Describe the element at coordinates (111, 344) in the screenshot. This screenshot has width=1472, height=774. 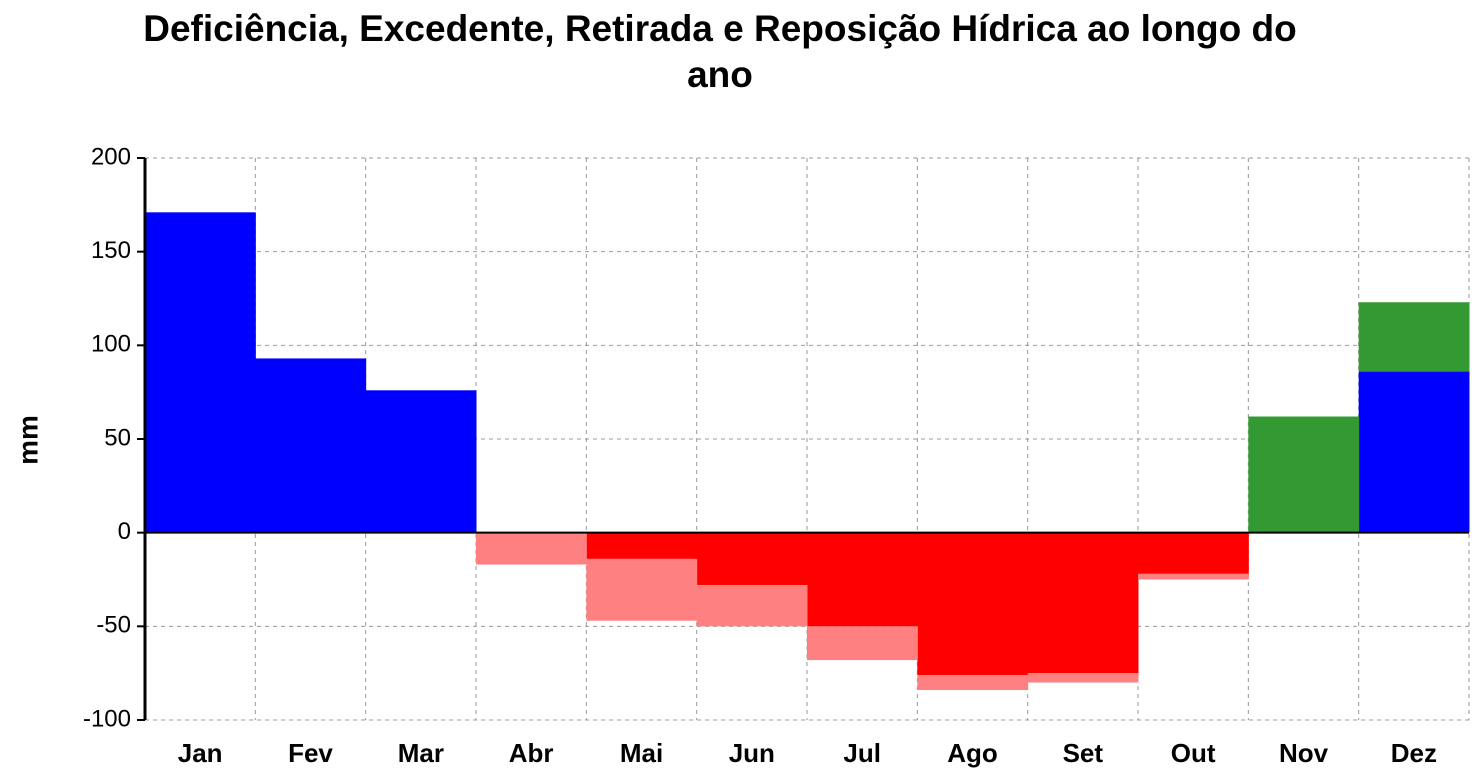
I see `y-tick-label: 100` at that location.